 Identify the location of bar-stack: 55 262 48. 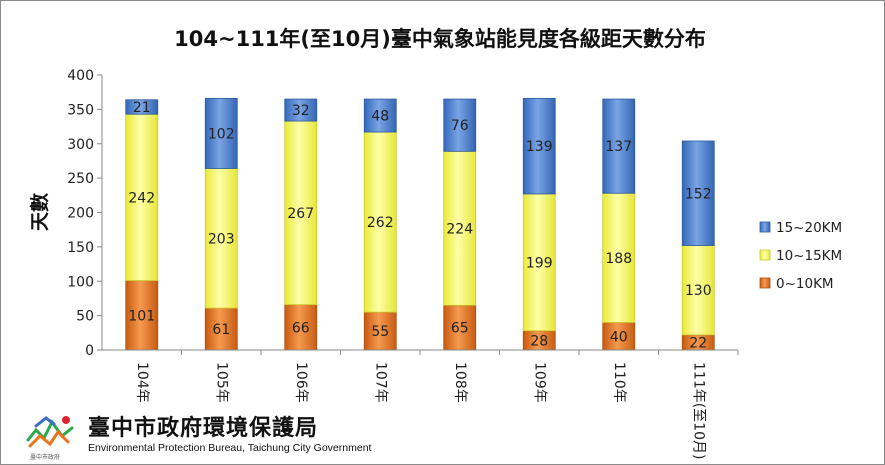
(380, 224).